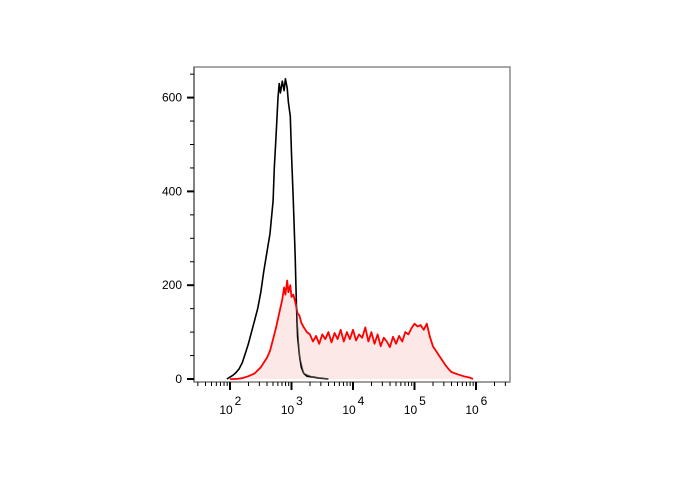 The width and height of the screenshot is (688, 490). Describe the element at coordinates (172, 285) in the screenshot. I see `y-tick-label: 200` at that location.